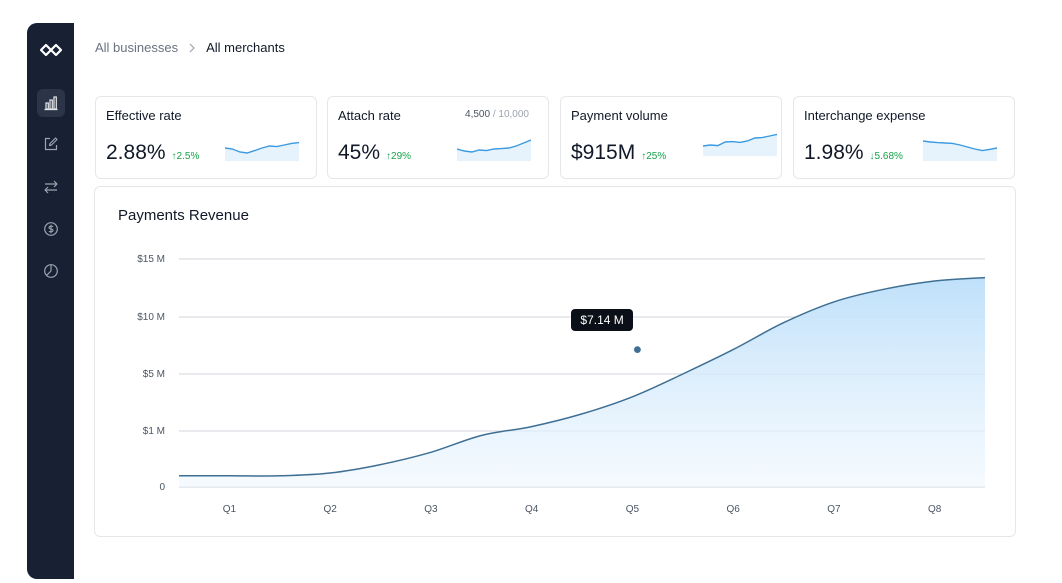  I want to click on kpi-delta-value: 2.5%, so click(188, 156).